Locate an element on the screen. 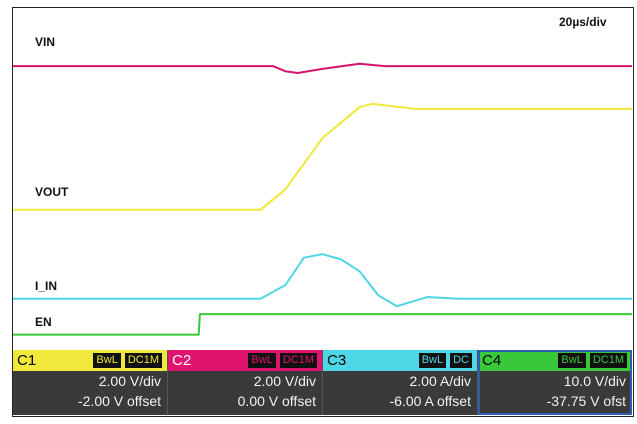  channel-4-panel: C4 BwL DC1M 10.0 V/div -37.75 V ofst is located at coordinates (555, 382).